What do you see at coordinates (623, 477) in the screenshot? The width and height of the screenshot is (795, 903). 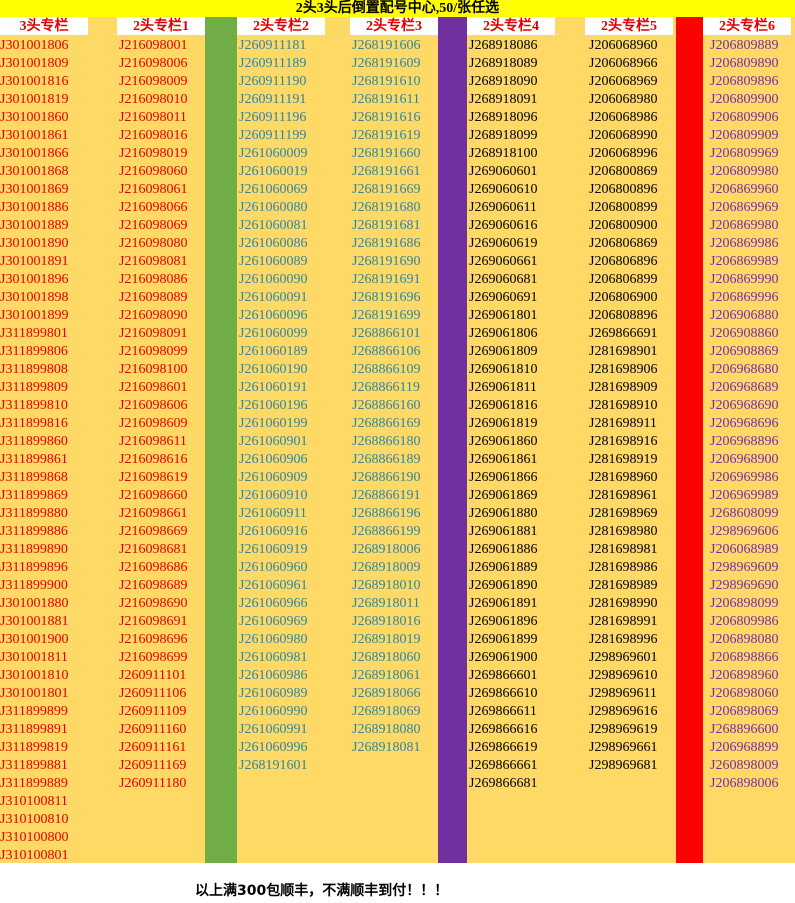 I see `number-cell: J281698960` at bounding box center [623, 477].